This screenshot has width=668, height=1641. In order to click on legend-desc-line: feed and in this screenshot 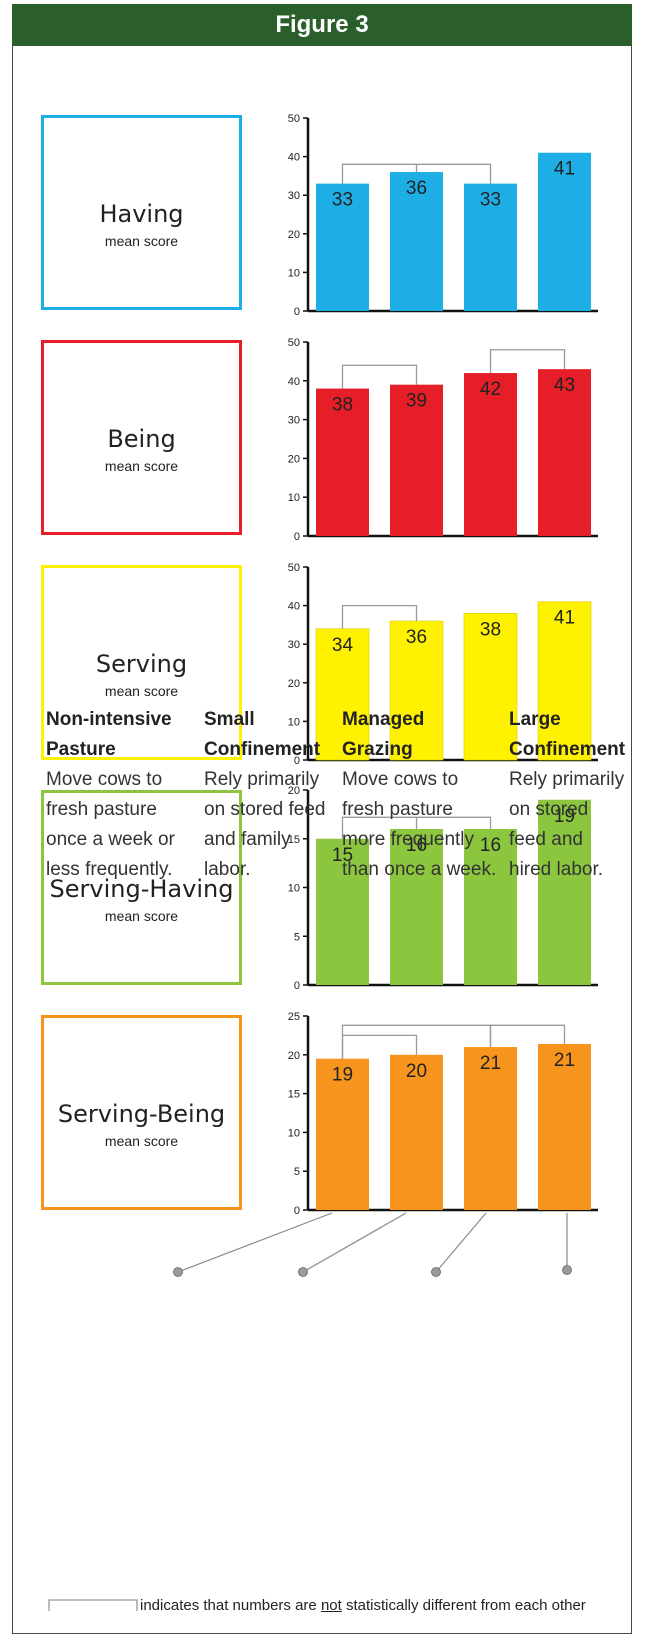, I will do `click(546, 839)`.